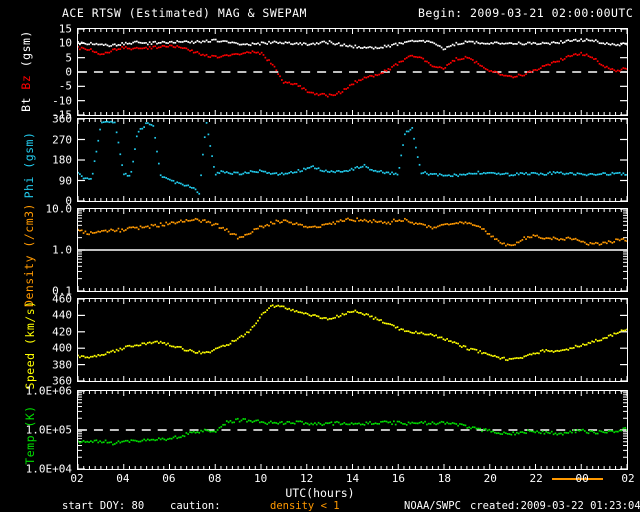 The image size is (640, 512). I want to click on xaxis-tick-02-0: 02, so click(77, 478).